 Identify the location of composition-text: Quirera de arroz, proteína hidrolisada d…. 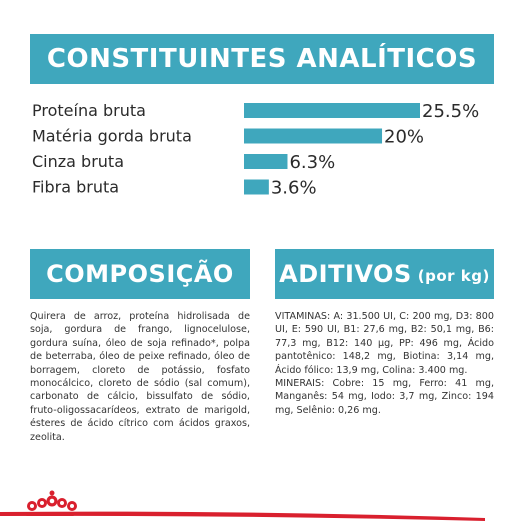
(140, 377).